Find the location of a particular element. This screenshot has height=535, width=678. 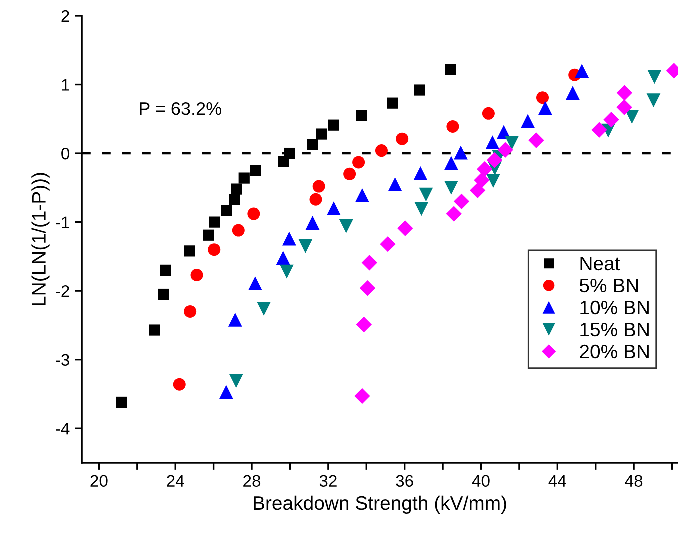

x-tick-label: 28 is located at coordinates (252, 481).